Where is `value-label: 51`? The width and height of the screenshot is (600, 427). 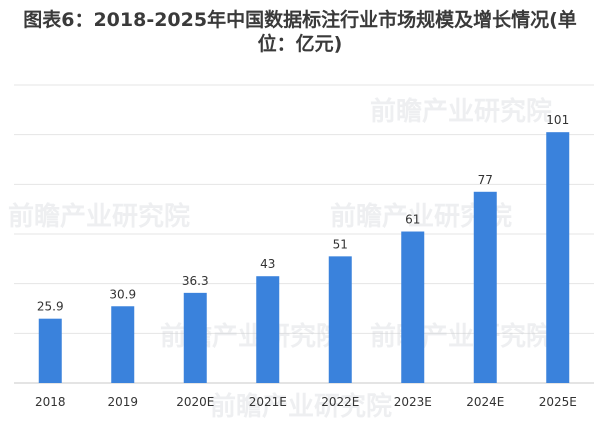 value-label: 51 is located at coordinates (340, 244).